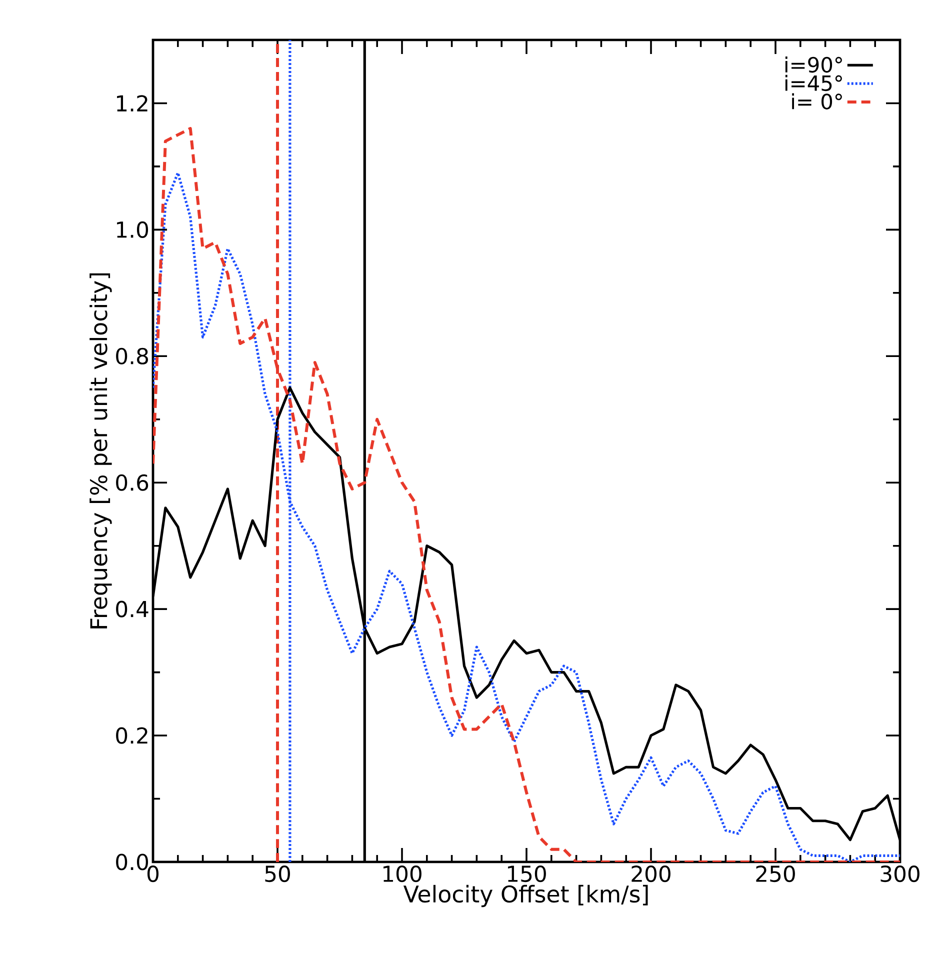  Describe the element at coordinates (813, 64) in the screenshot. I see `legend-label: i=90°` at that location.